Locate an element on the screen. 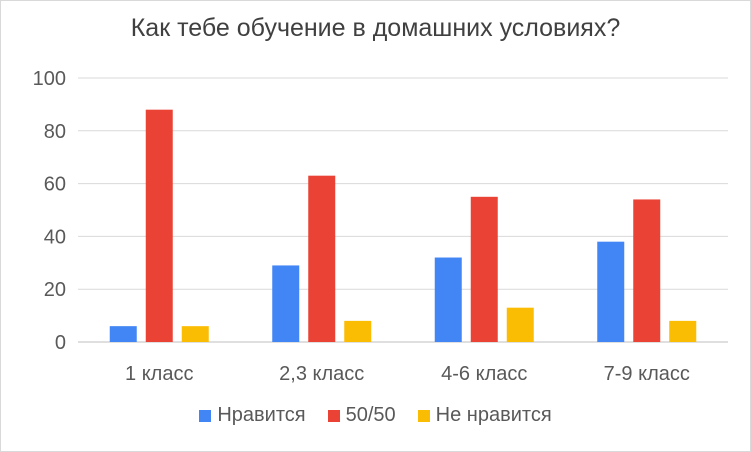 This screenshot has height=452, width=751. y-tick-label: 80 is located at coordinates (55, 132).